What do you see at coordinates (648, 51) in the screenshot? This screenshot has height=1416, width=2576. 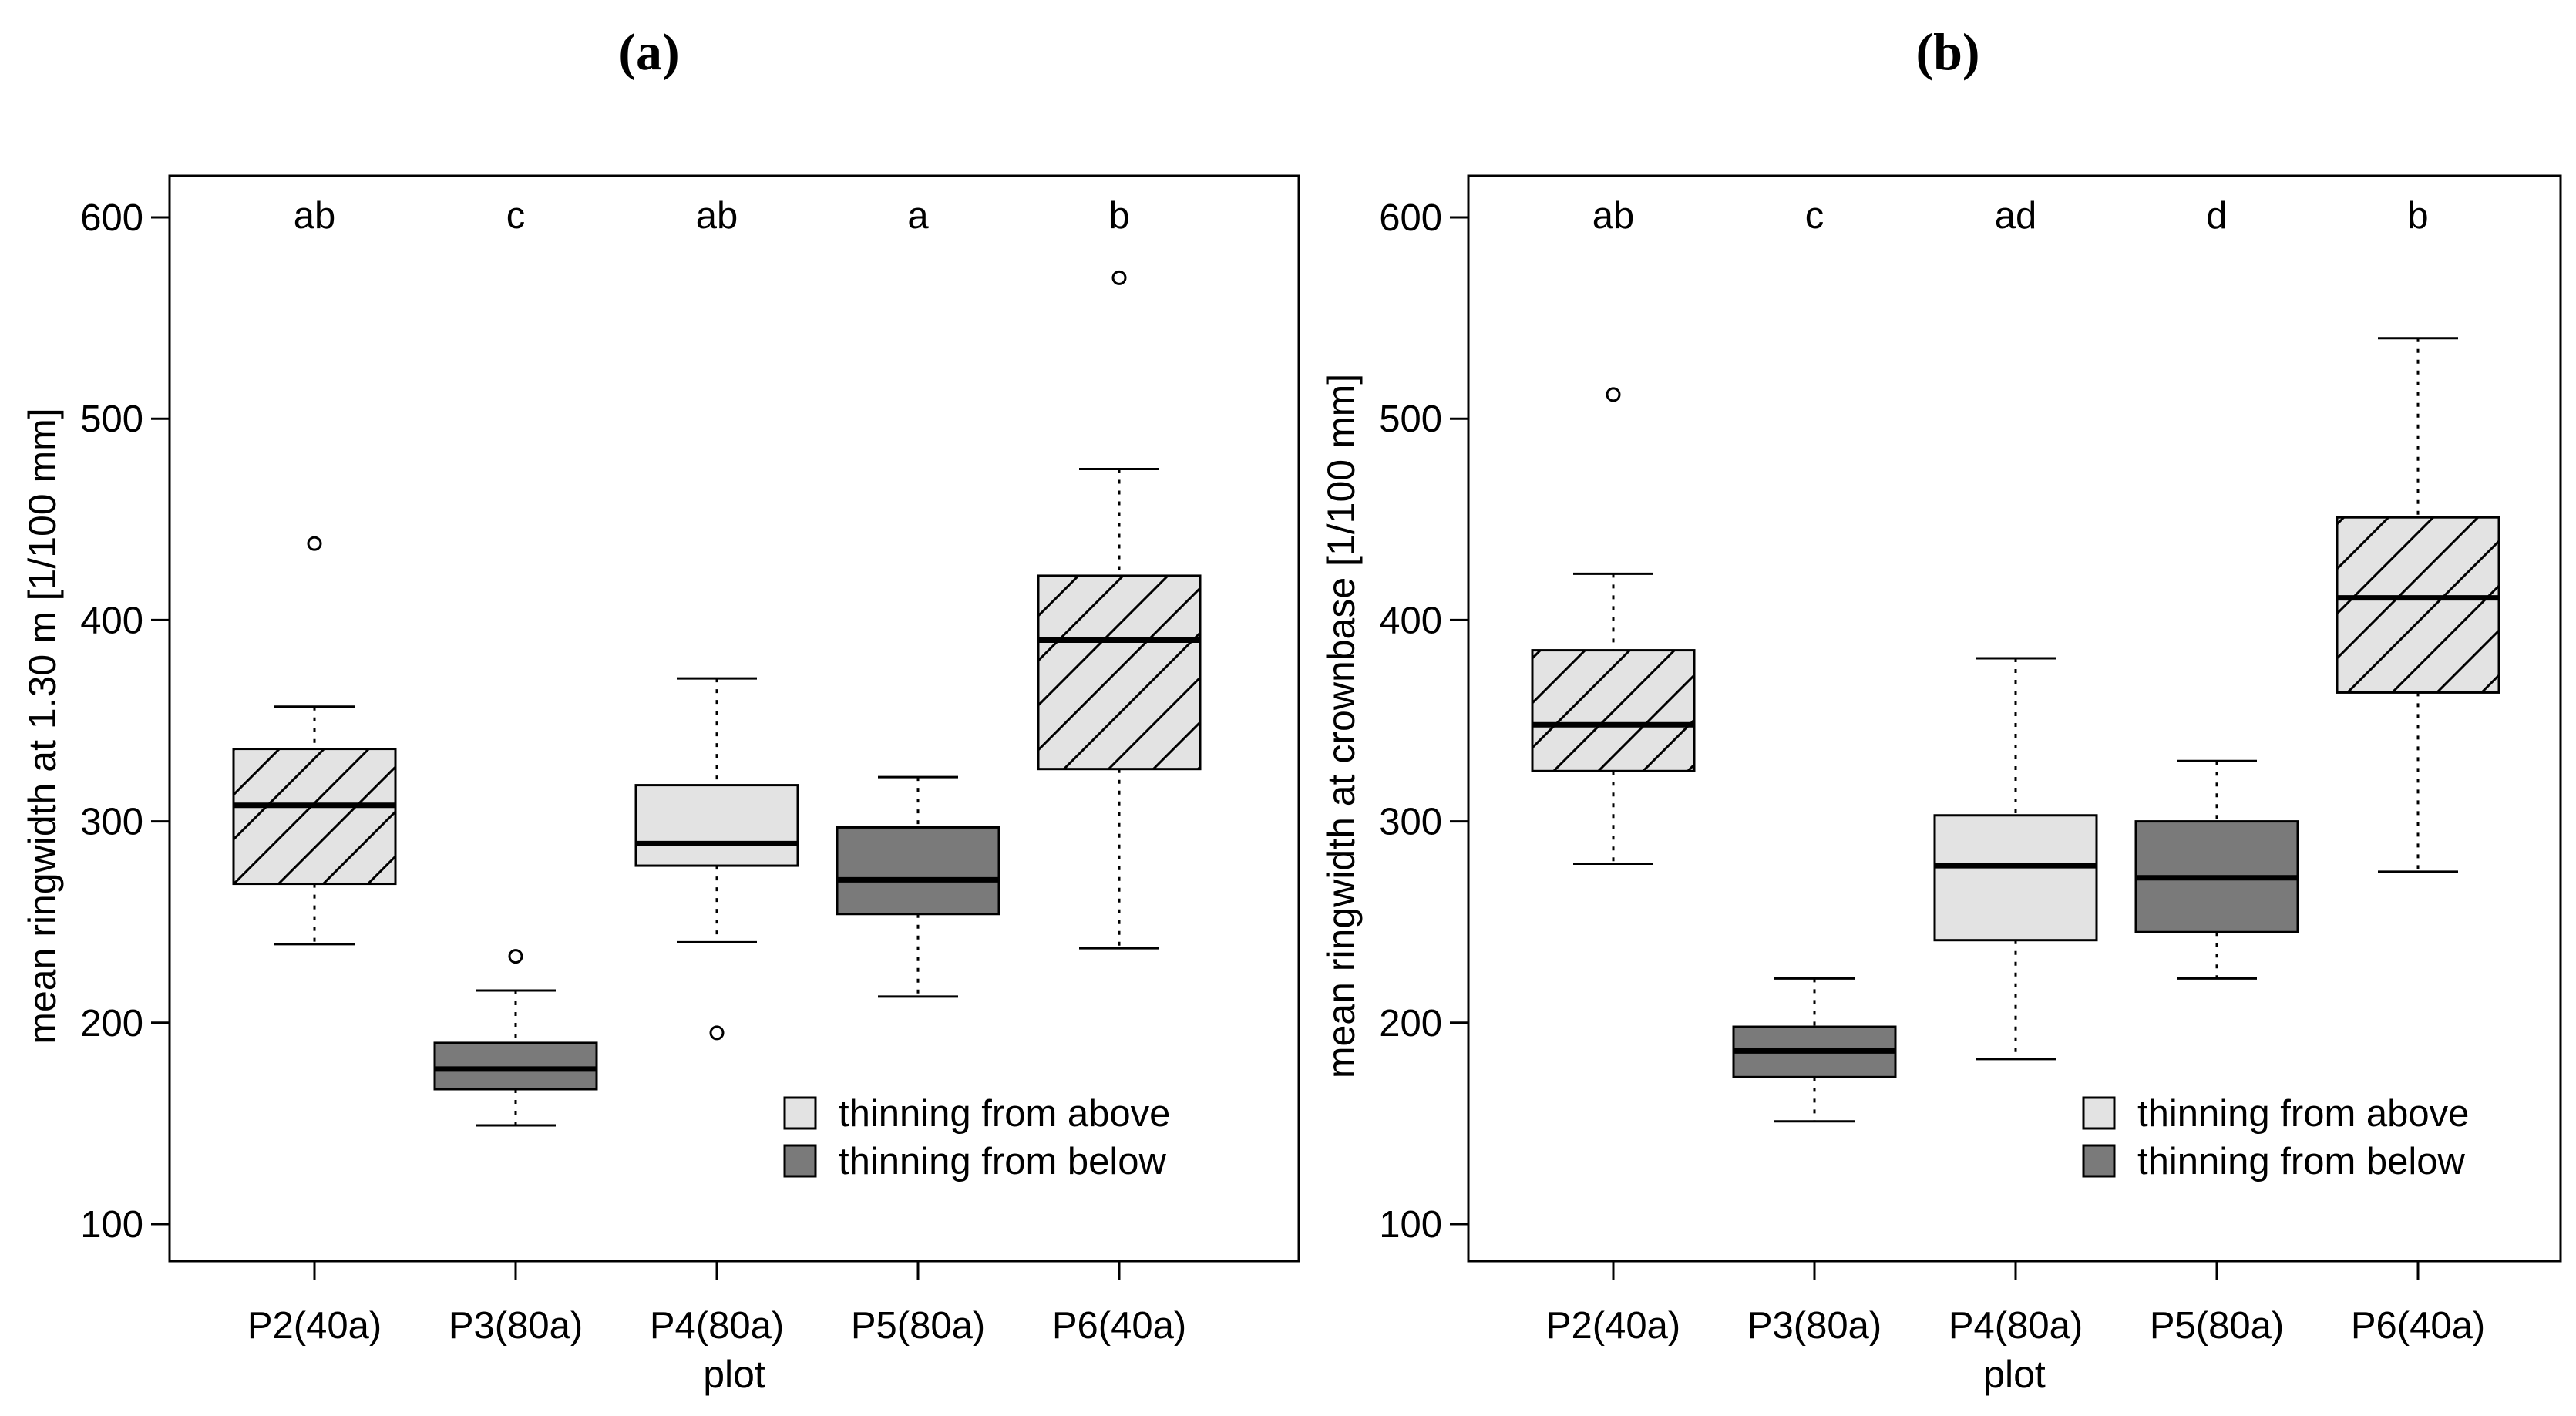 I see `panel-title: (a)` at bounding box center [648, 51].